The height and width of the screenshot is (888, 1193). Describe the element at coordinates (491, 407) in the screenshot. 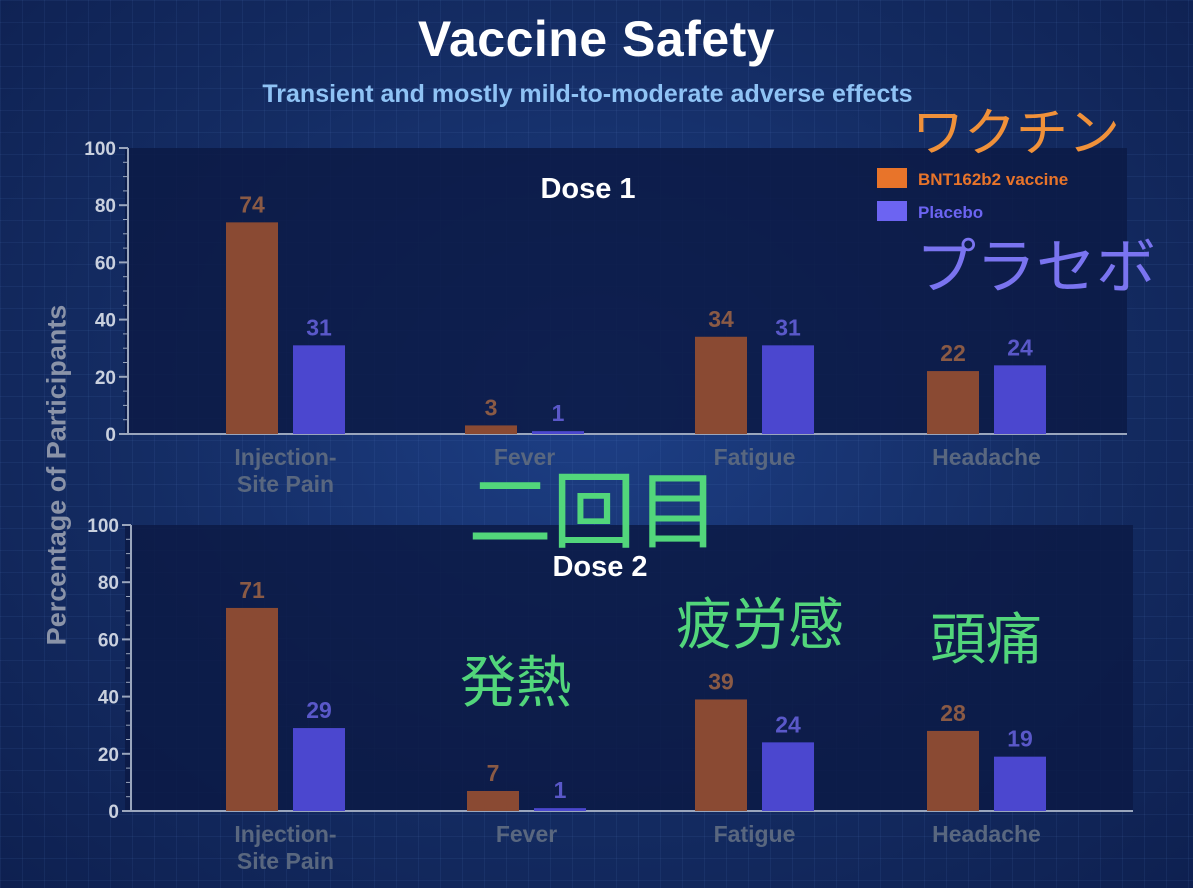

I see `bar-value-label: 3` at that location.